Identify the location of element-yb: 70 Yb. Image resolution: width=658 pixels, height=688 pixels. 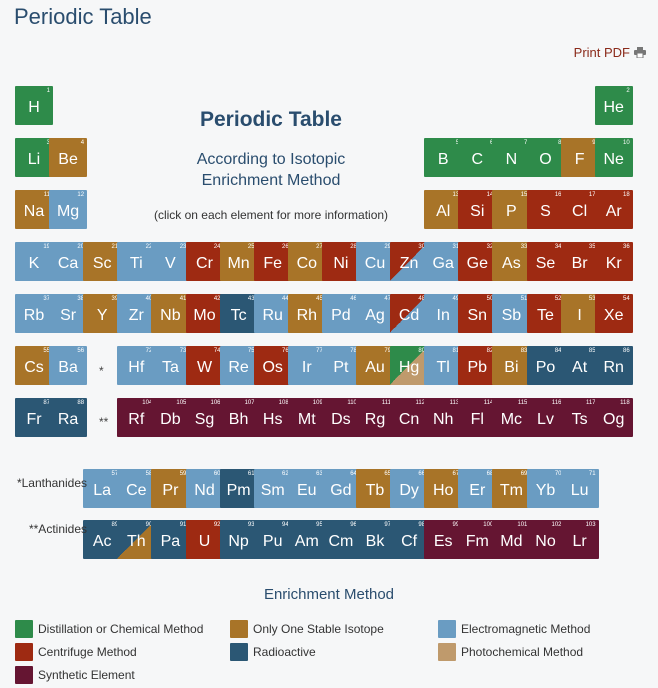
(545, 488).